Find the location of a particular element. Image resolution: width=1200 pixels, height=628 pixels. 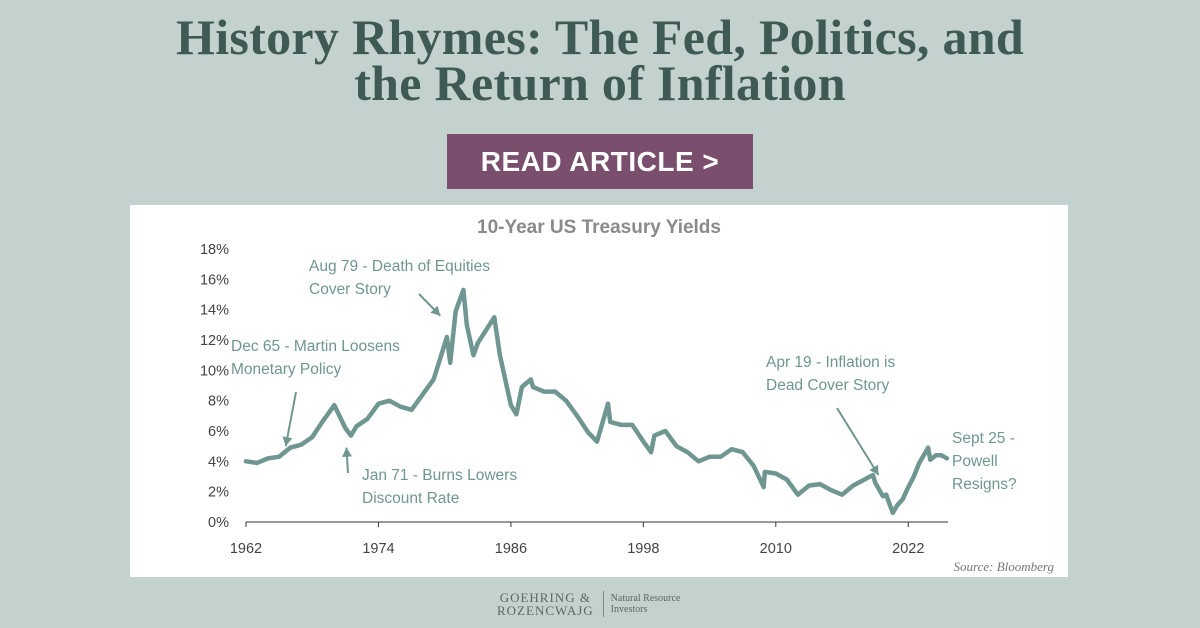

y-tick-label: 18% is located at coordinates (214, 250).